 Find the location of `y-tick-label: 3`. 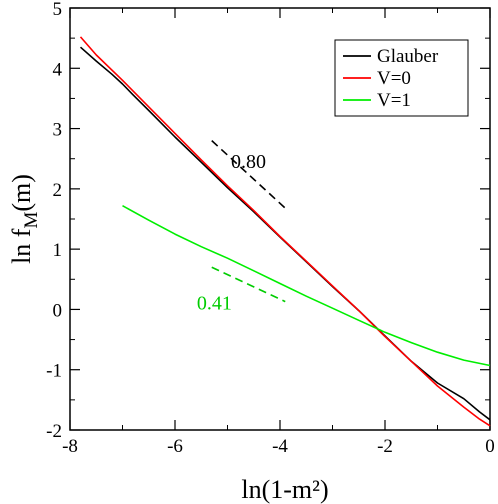

y-tick-label: 3 is located at coordinates (58, 130).